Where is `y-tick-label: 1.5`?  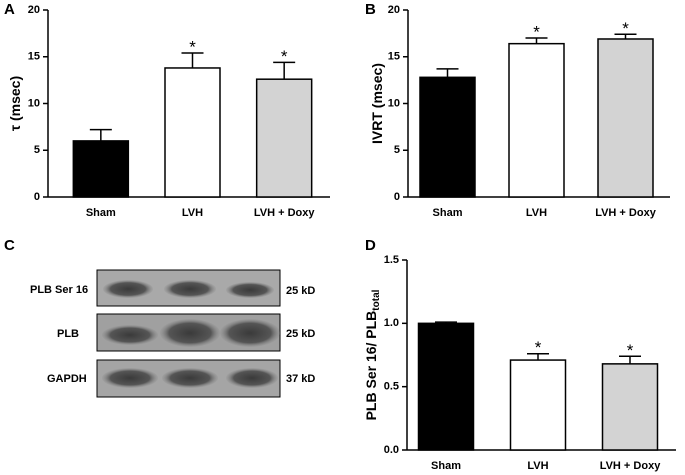
y-tick-label: 1.5 is located at coordinates (391, 260).